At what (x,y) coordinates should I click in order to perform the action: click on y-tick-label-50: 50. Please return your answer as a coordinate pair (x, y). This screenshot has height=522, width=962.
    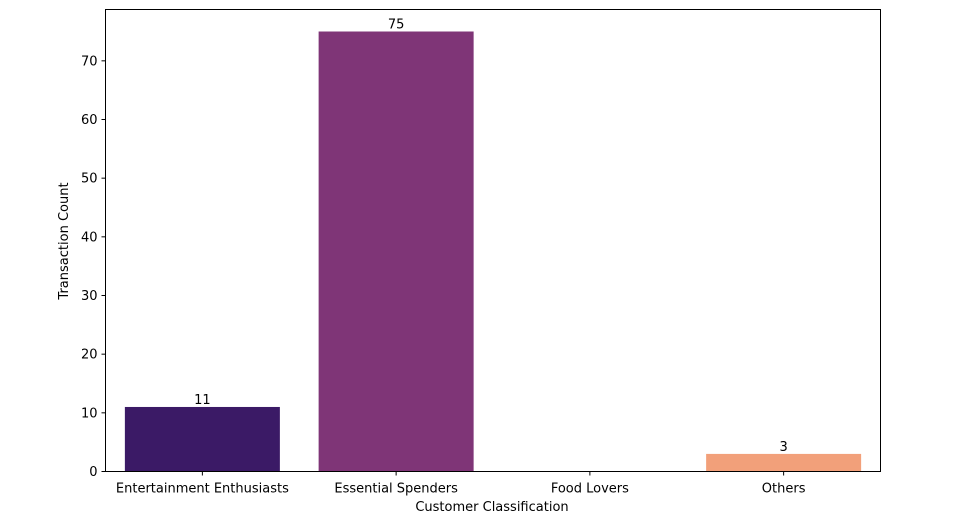
    Looking at the image, I should click on (89, 179).